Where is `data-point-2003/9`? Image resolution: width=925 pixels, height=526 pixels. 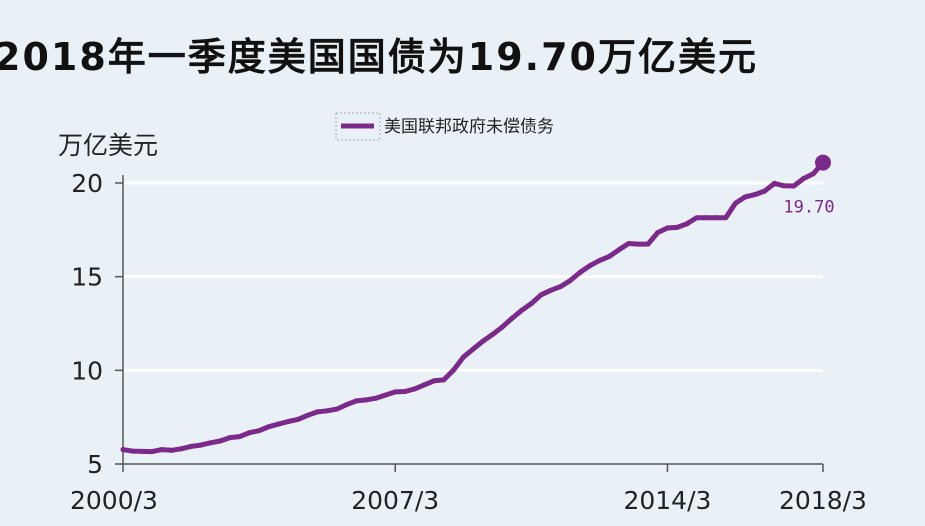 data-point-2003/9 is located at coordinates (259, 431).